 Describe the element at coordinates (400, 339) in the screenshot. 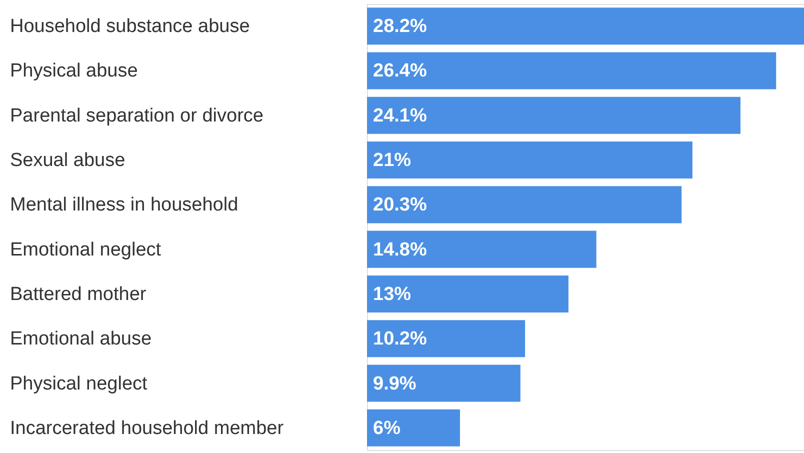

I see `data-label: 10.2%` at that location.